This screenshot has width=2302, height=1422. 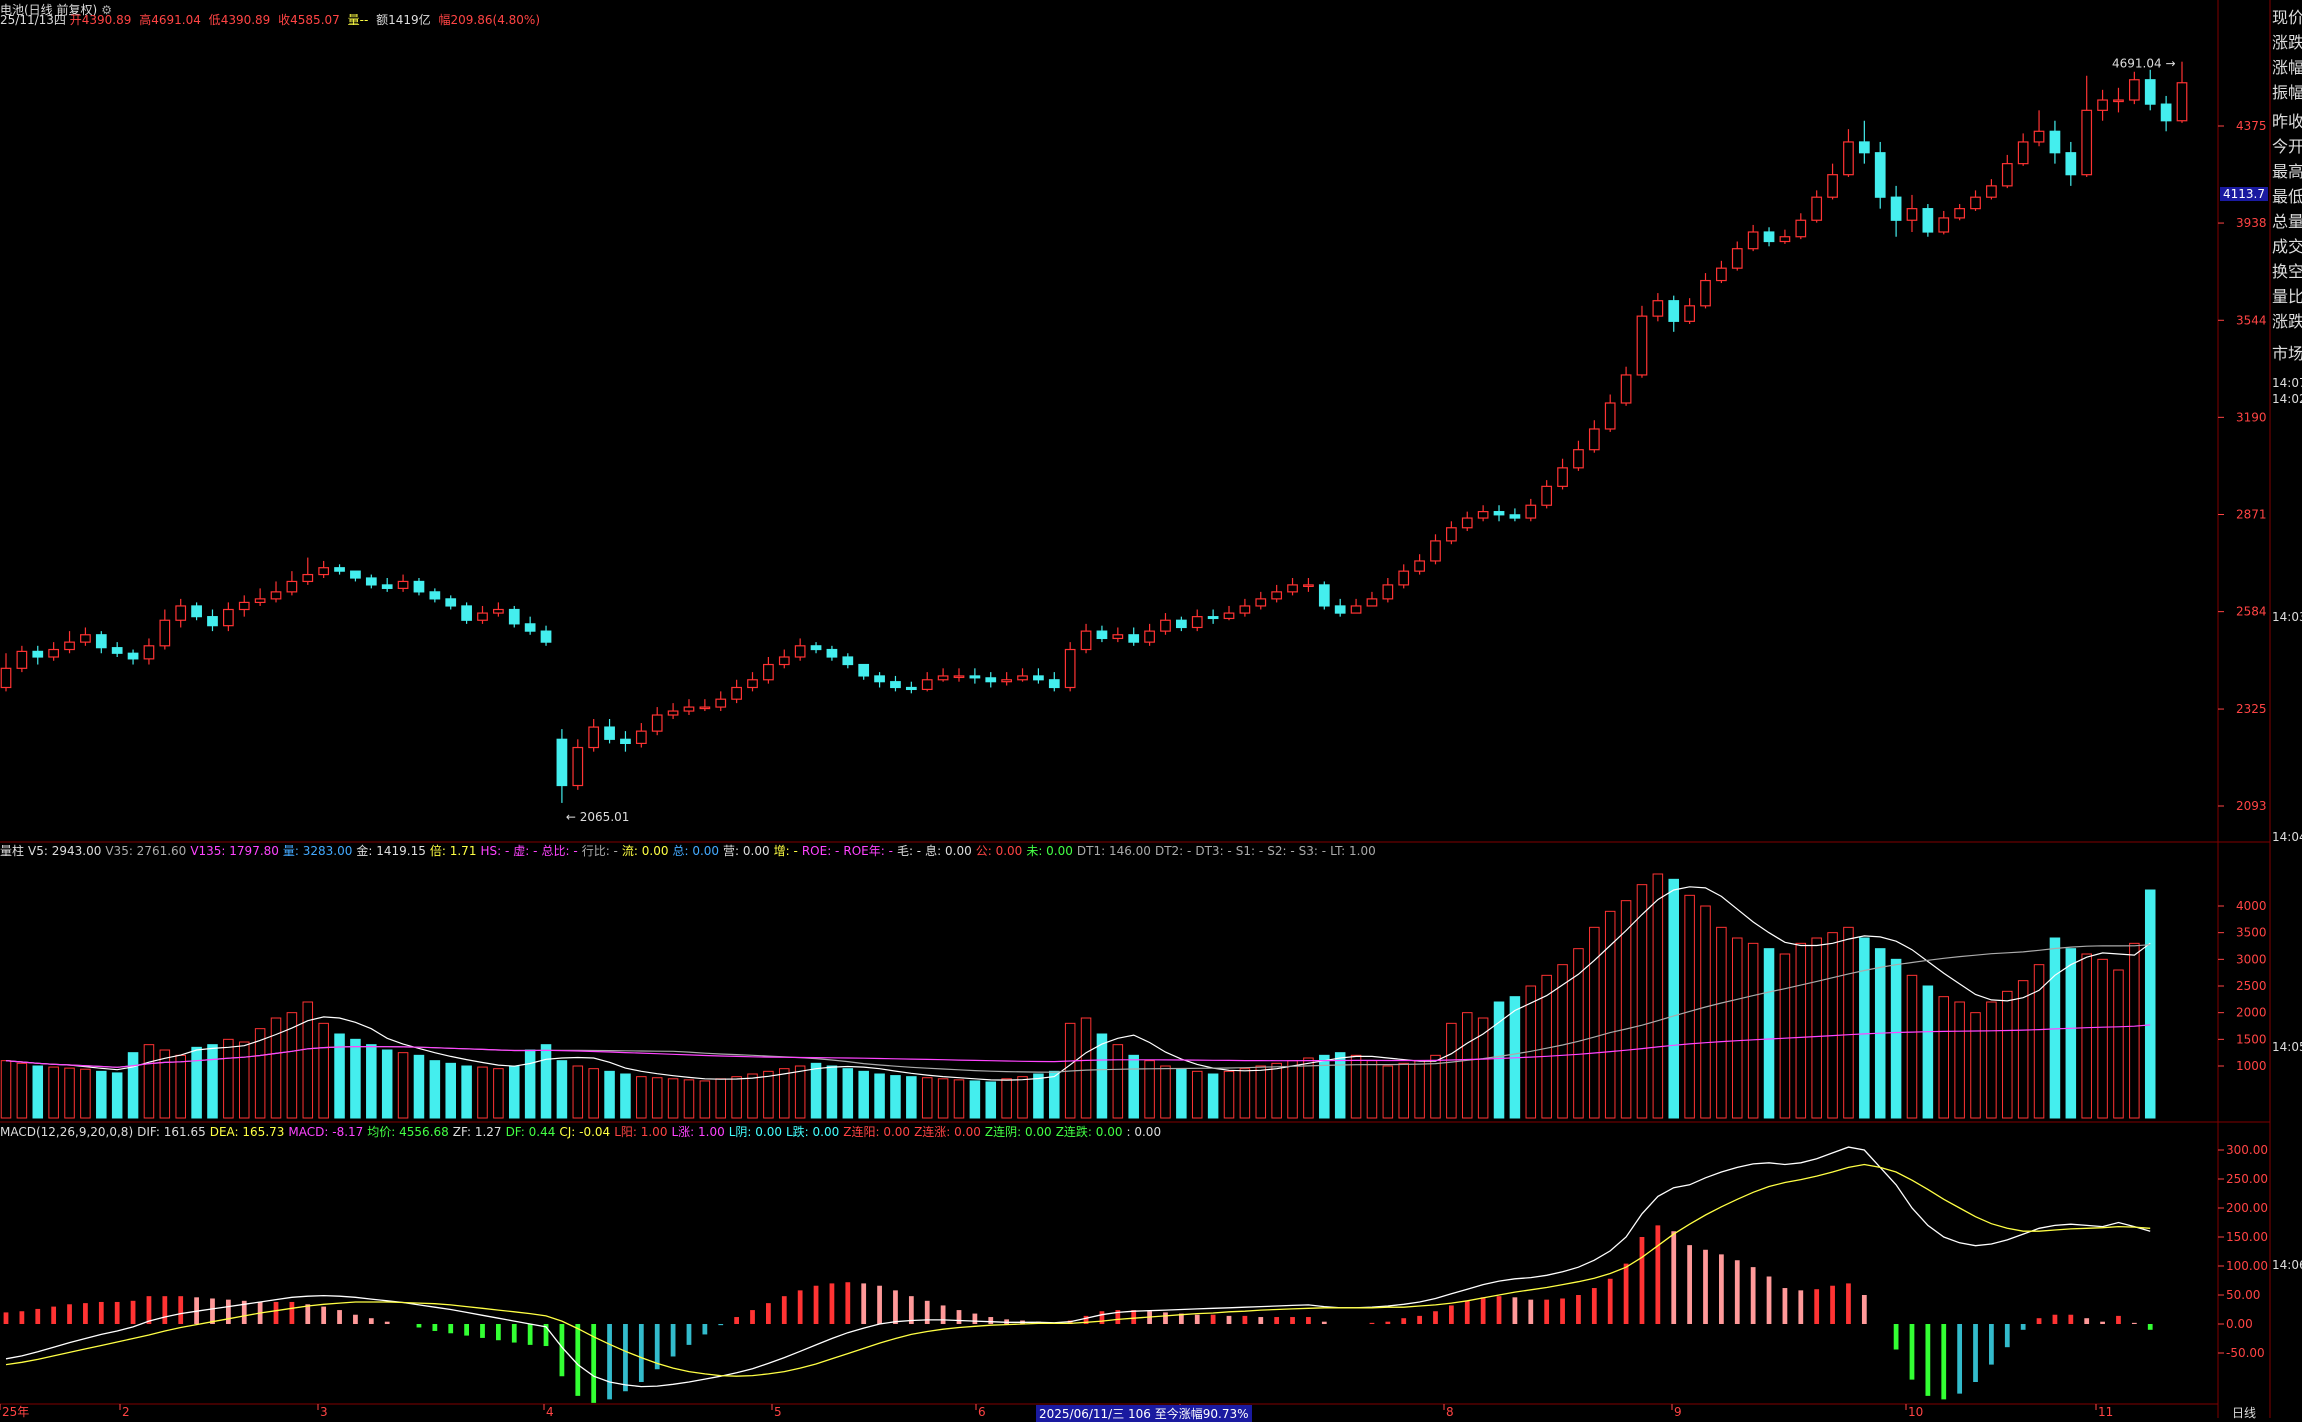 I want to click on sidebar-item: 市场, so click(x=2287, y=352).